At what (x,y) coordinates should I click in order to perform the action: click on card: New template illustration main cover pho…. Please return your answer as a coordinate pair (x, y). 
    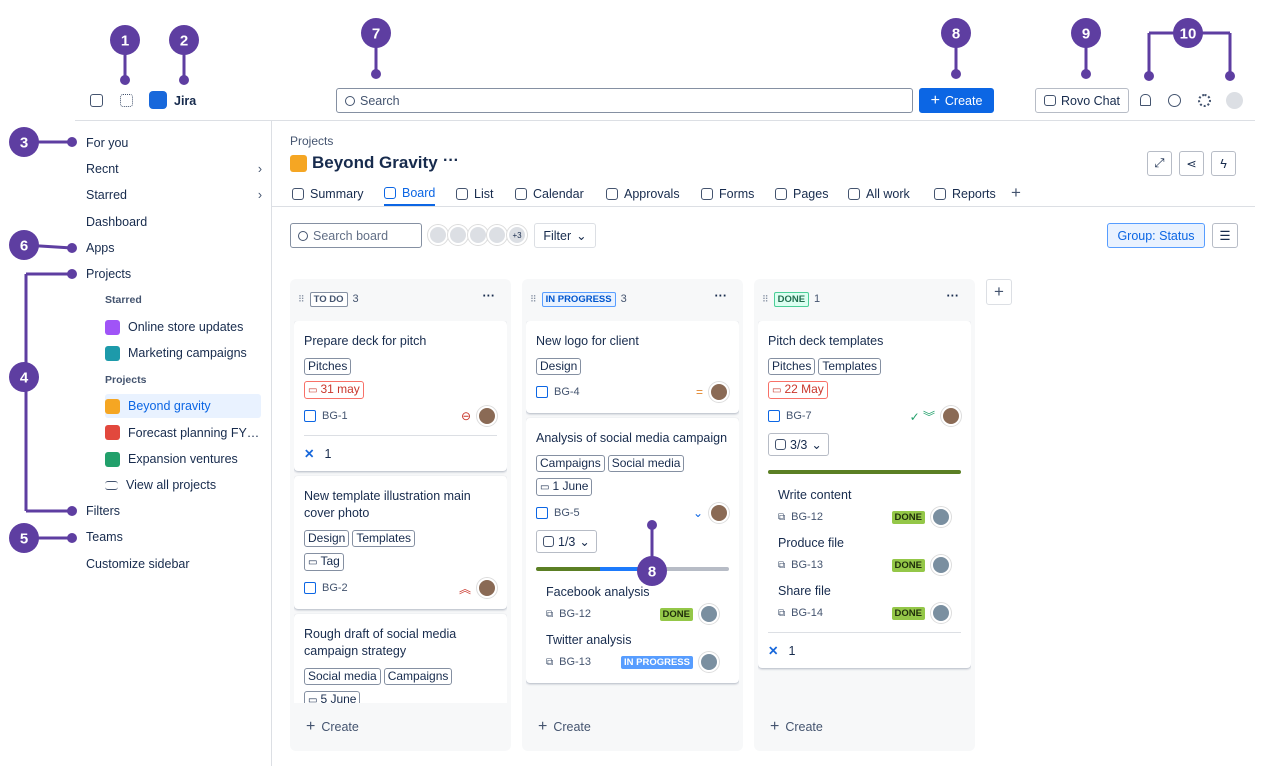
    Looking at the image, I should click on (400, 542).